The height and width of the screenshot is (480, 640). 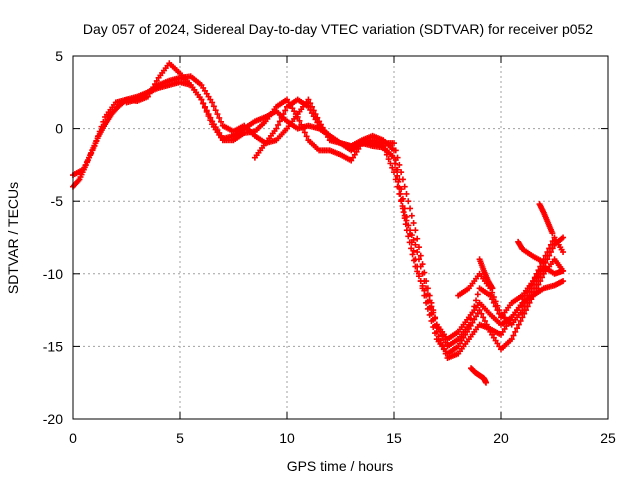 I want to click on y-tick-label: -20, so click(x=53, y=419).